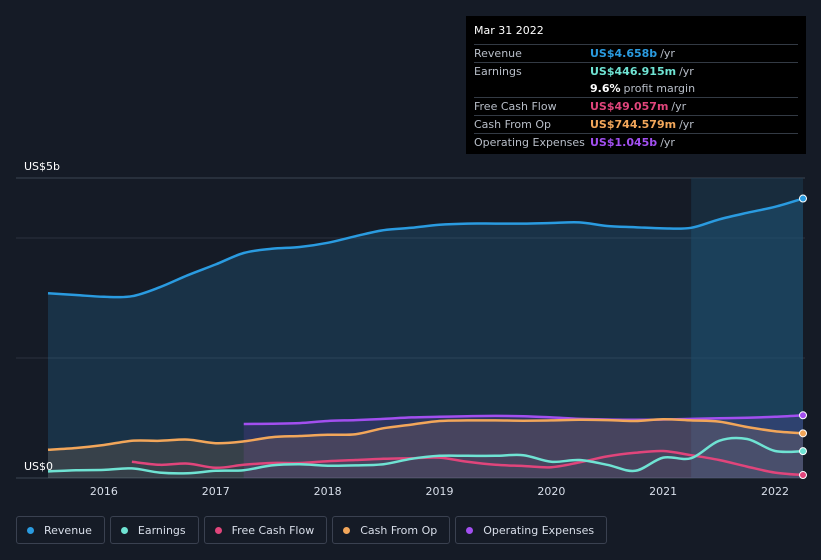  What do you see at coordinates (529, 142) in the screenshot?
I see `tooltip-label: Operating Expenses` at bounding box center [529, 142].